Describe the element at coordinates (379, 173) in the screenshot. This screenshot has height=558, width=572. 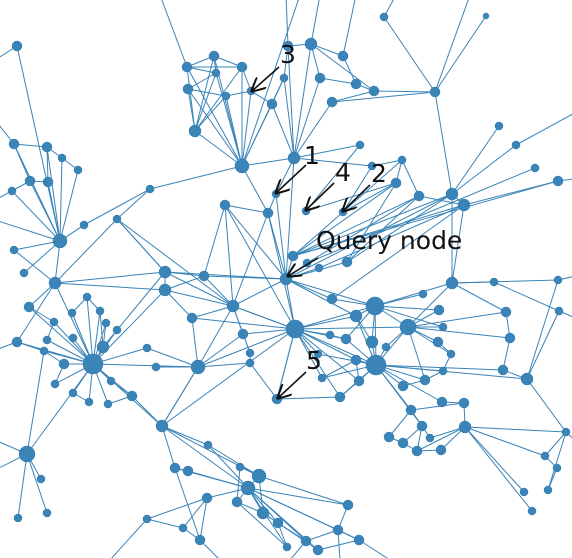
I see `node-2-label: 2` at that location.